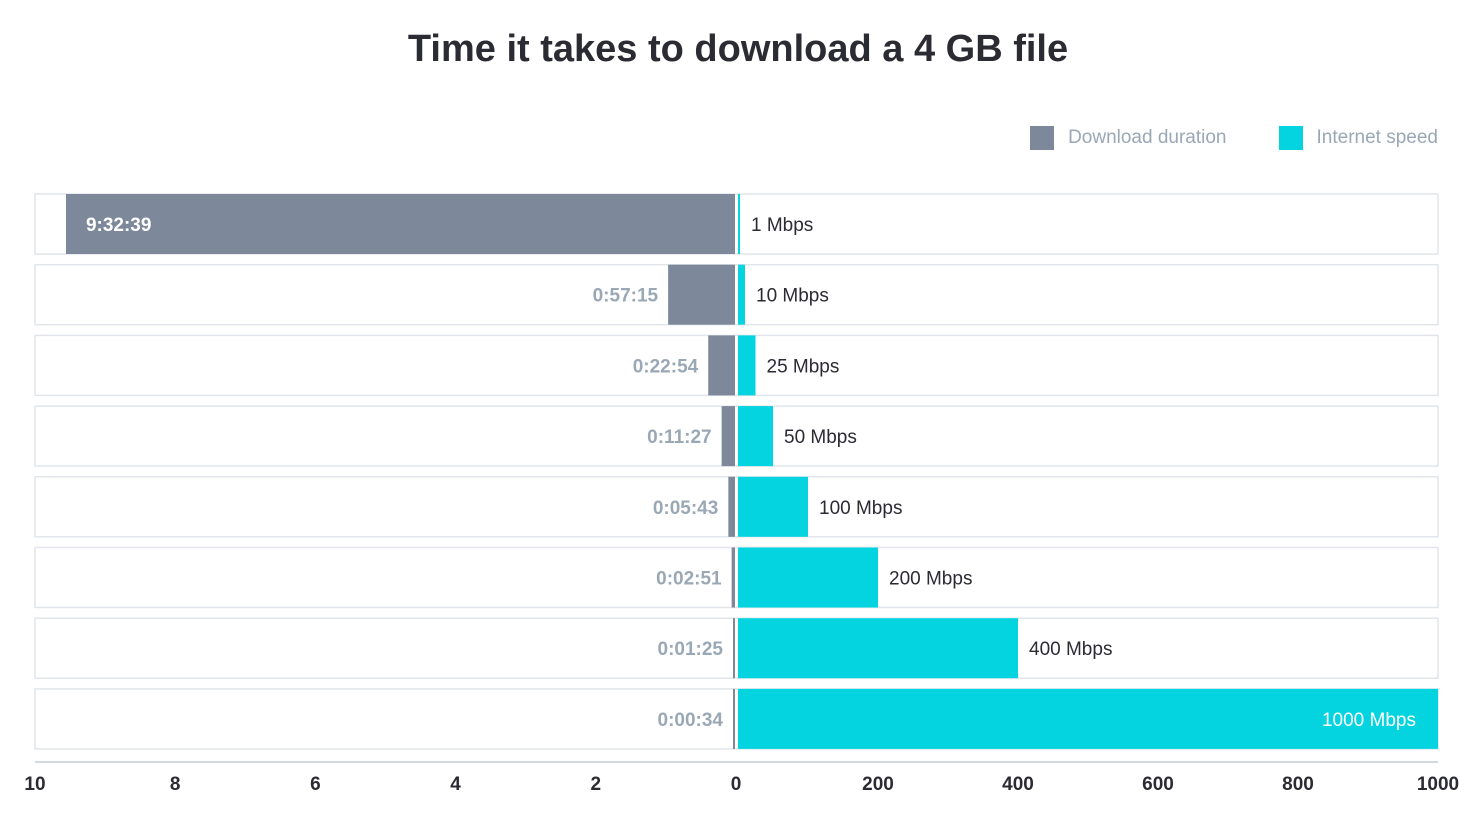  I want to click on right-axis-tick-label: 200, so click(878, 784).